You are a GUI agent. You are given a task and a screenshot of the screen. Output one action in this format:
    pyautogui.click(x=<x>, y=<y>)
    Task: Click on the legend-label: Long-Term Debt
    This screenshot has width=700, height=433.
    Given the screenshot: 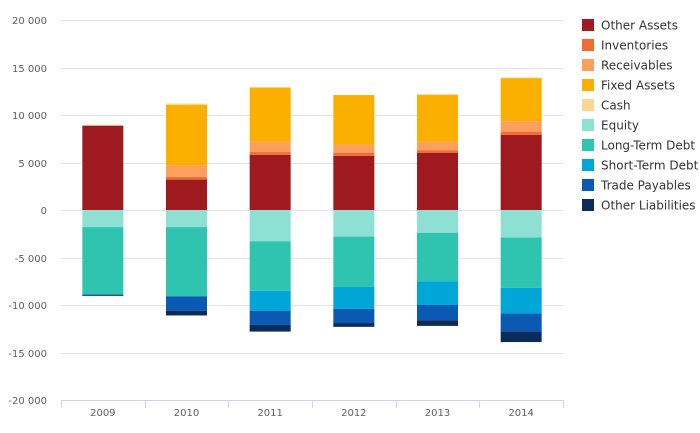 What is the action you would take?
    pyautogui.click(x=648, y=146)
    